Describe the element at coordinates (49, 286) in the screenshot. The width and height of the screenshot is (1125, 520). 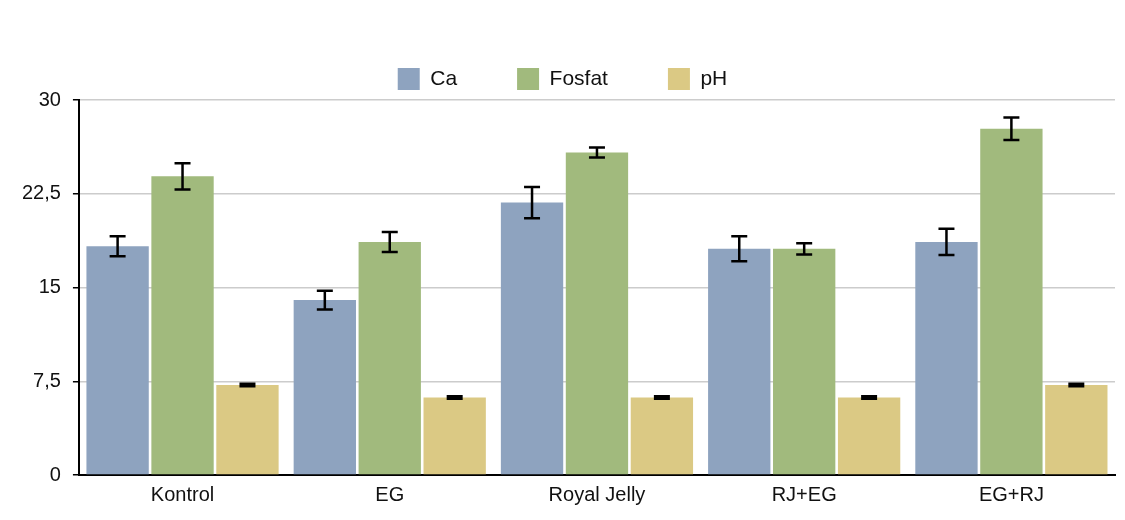
I see `y-tick-label: 15` at that location.